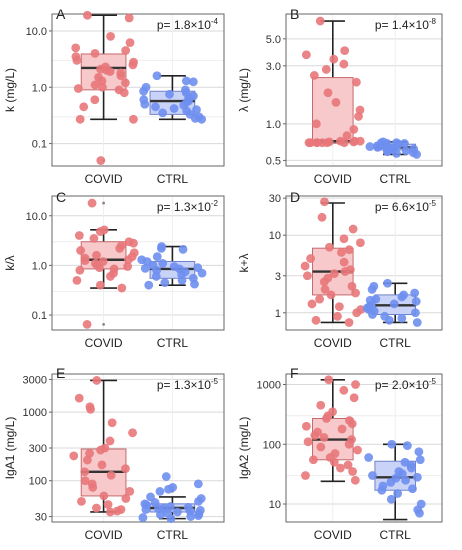 This screenshot has width=462, height=550. What do you see at coordinates (10, 90) in the screenshot?
I see `y-axis-label-a: k (mg/L)` at bounding box center [10, 90].